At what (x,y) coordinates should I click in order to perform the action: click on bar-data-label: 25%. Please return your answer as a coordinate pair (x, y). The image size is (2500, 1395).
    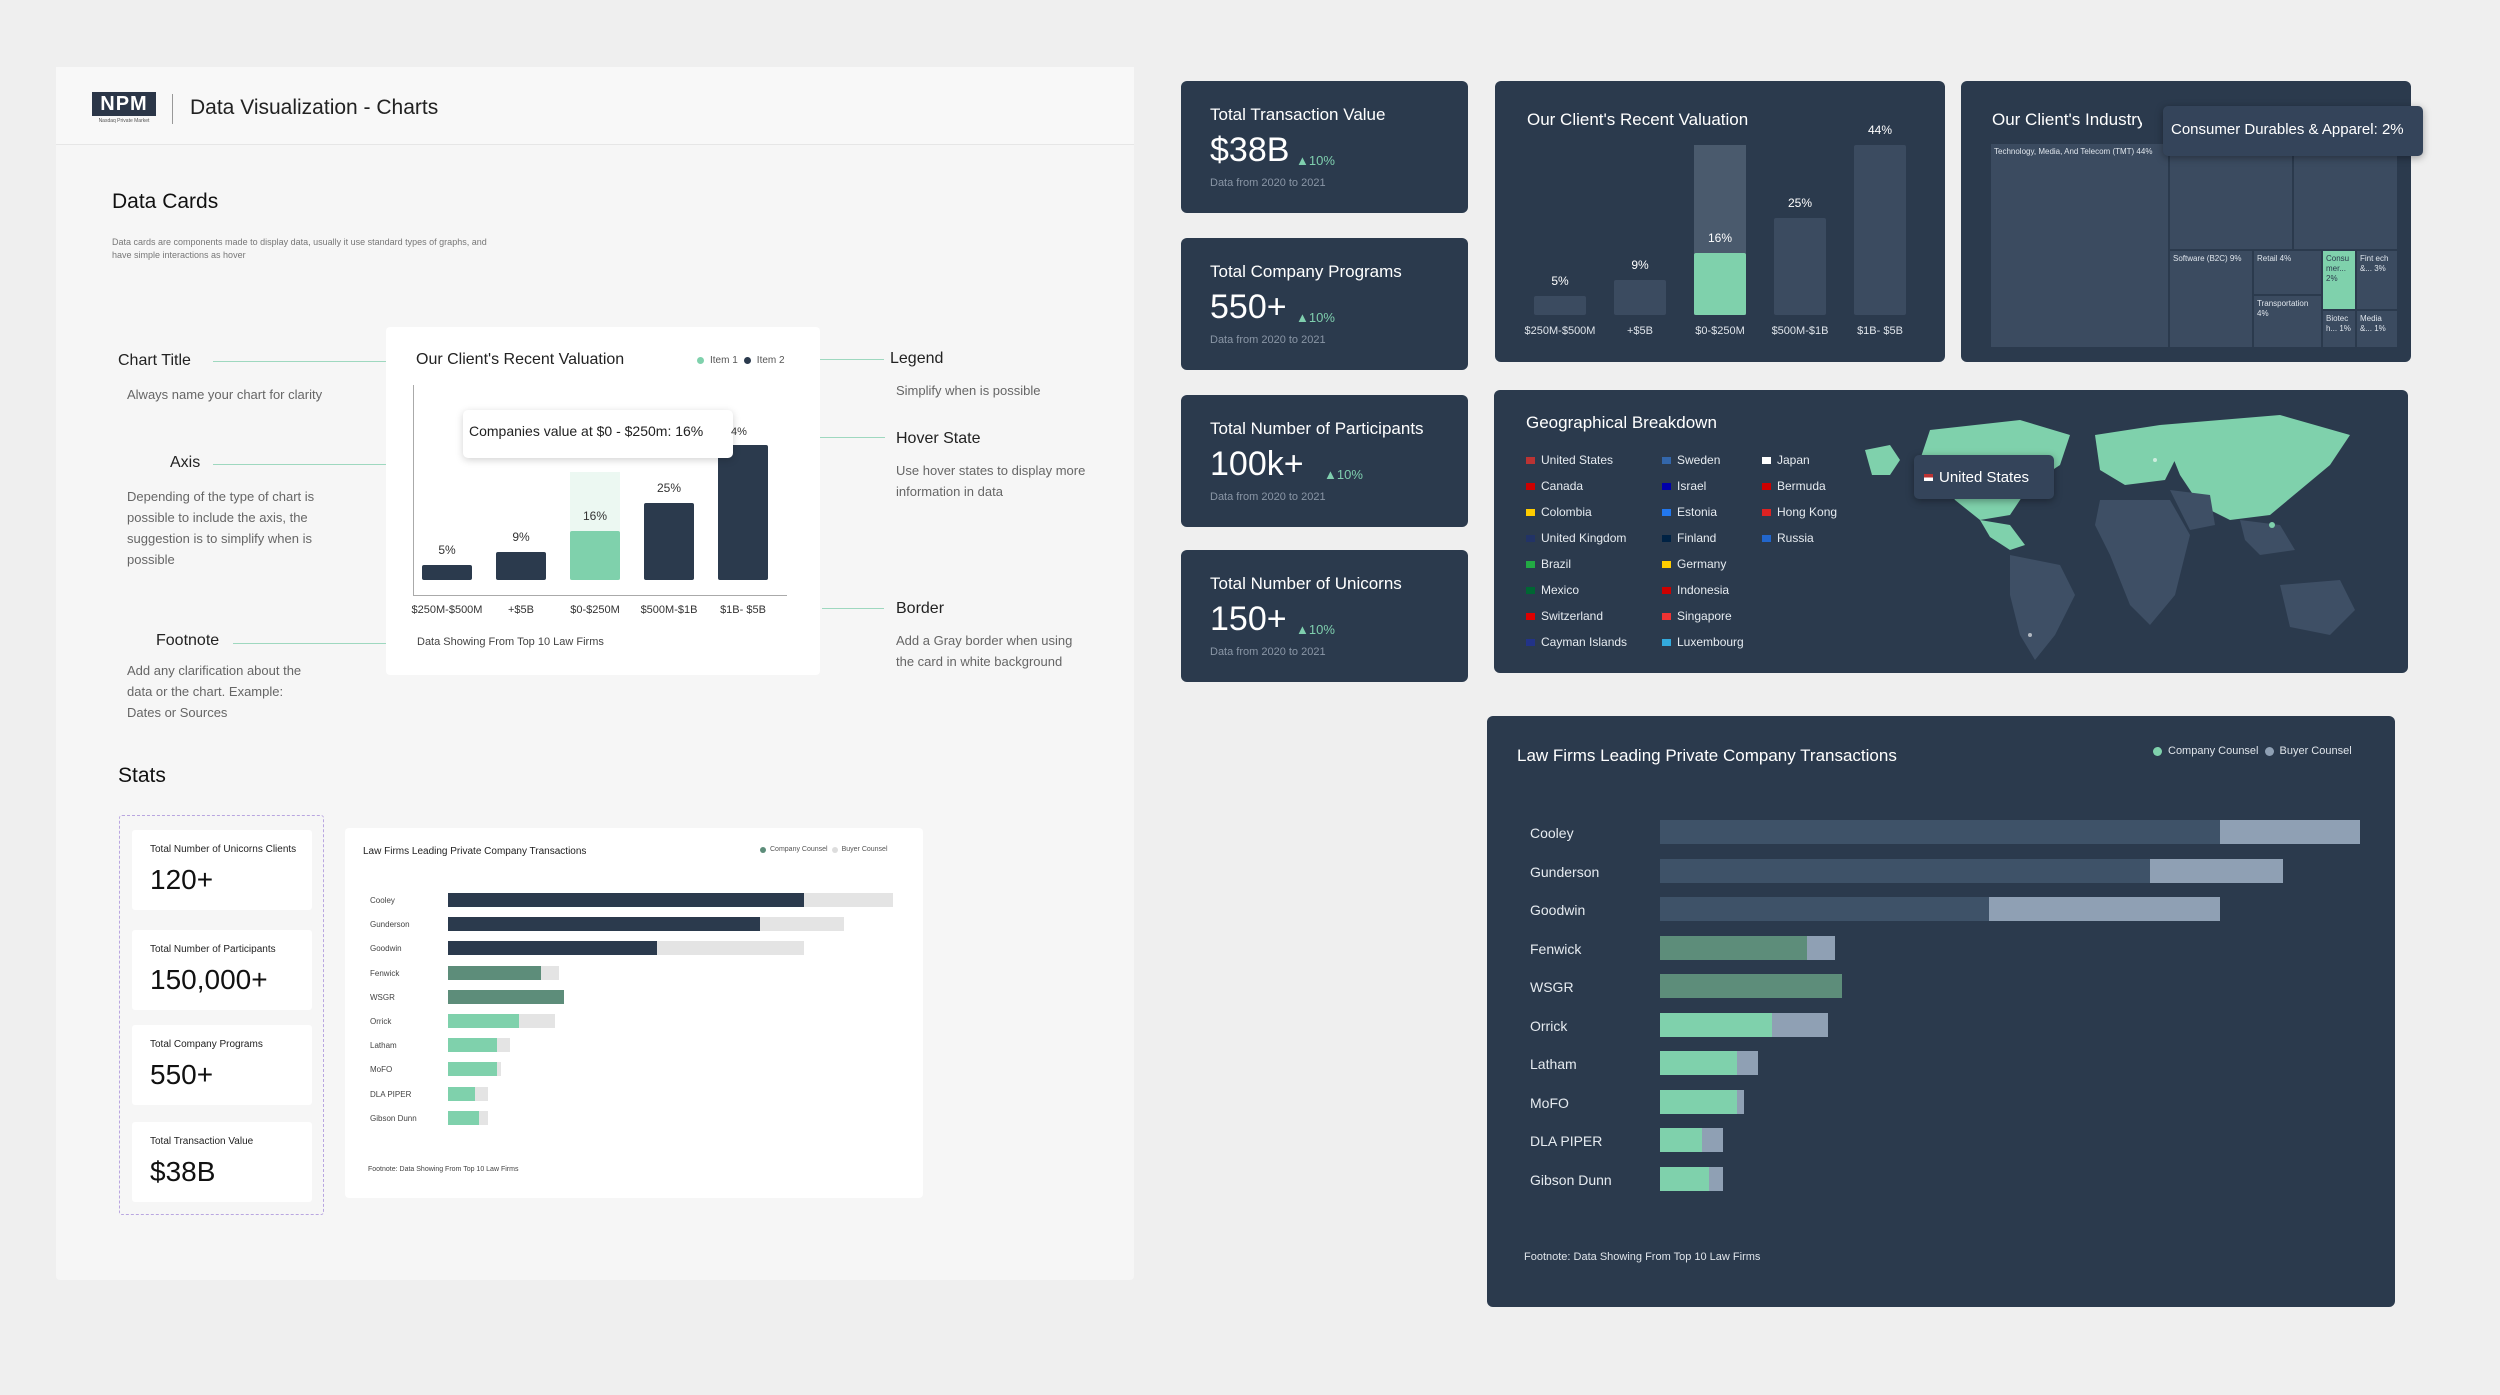
    Looking at the image, I should click on (1800, 203).